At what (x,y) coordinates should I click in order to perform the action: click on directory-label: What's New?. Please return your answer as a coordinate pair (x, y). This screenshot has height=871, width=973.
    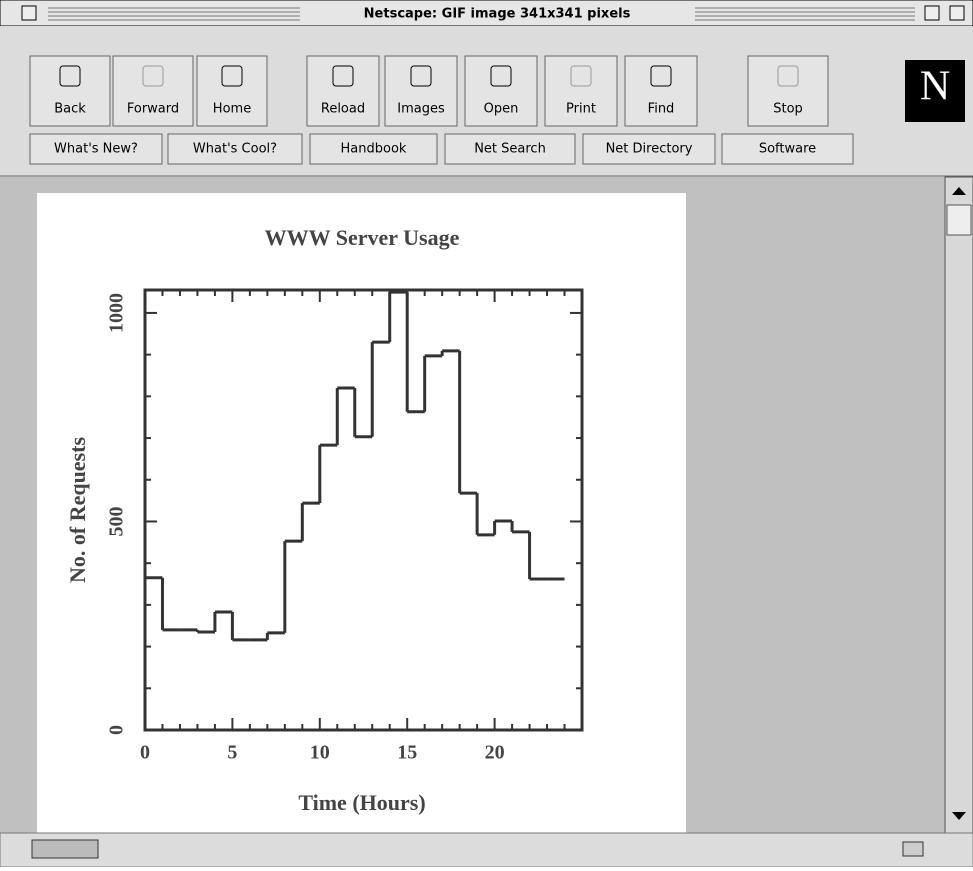
    Looking at the image, I should click on (96, 149).